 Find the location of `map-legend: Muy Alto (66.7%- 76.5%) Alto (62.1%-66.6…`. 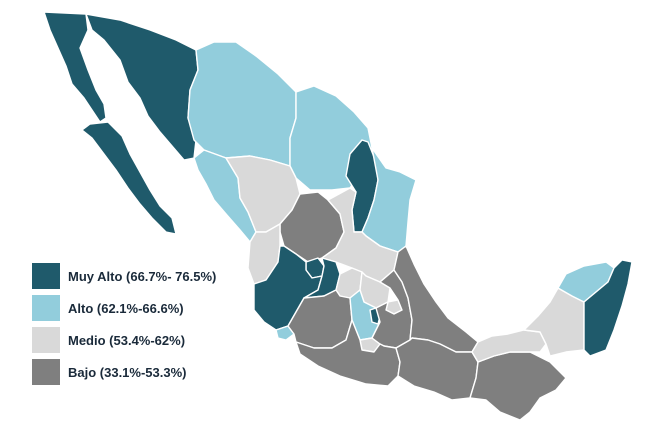

map-legend: Muy Alto (66.7%- 76.5%) Alto (62.1%-66.6… is located at coordinates (124, 324).